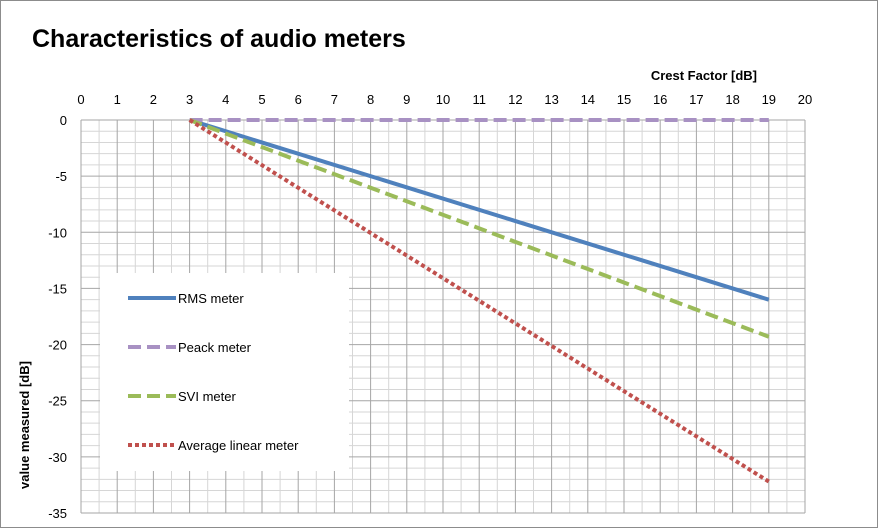  I want to click on y-tick-label: -20, so click(57, 345).